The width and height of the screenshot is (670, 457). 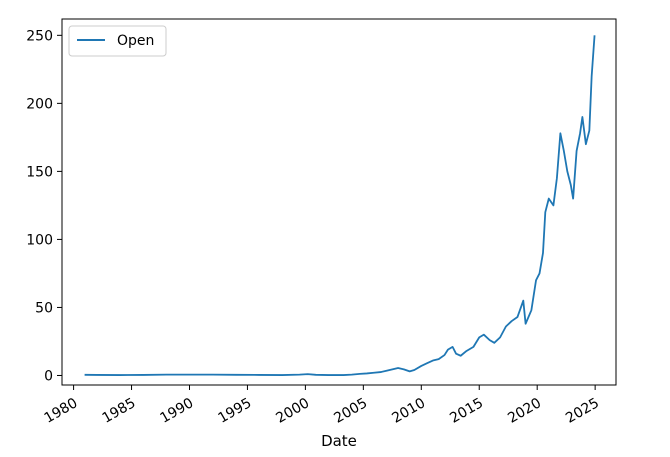 What do you see at coordinates (39, 104) in the screenshot?
I see `y-tick-label: 200` at bounding box center [39, 104].